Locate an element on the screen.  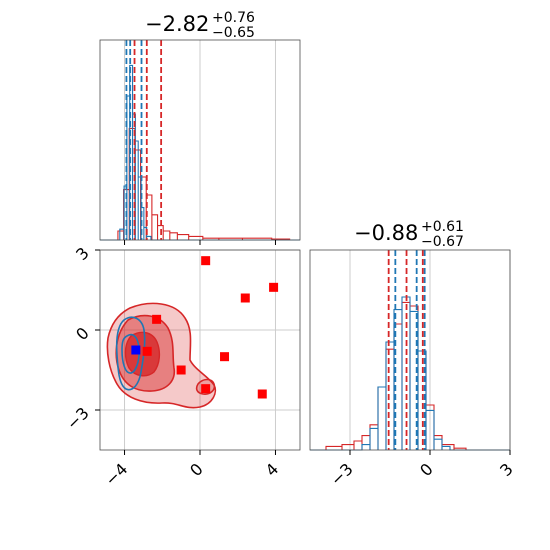
title-param1-lower: −0.65 is located at coordinates (233, 33).